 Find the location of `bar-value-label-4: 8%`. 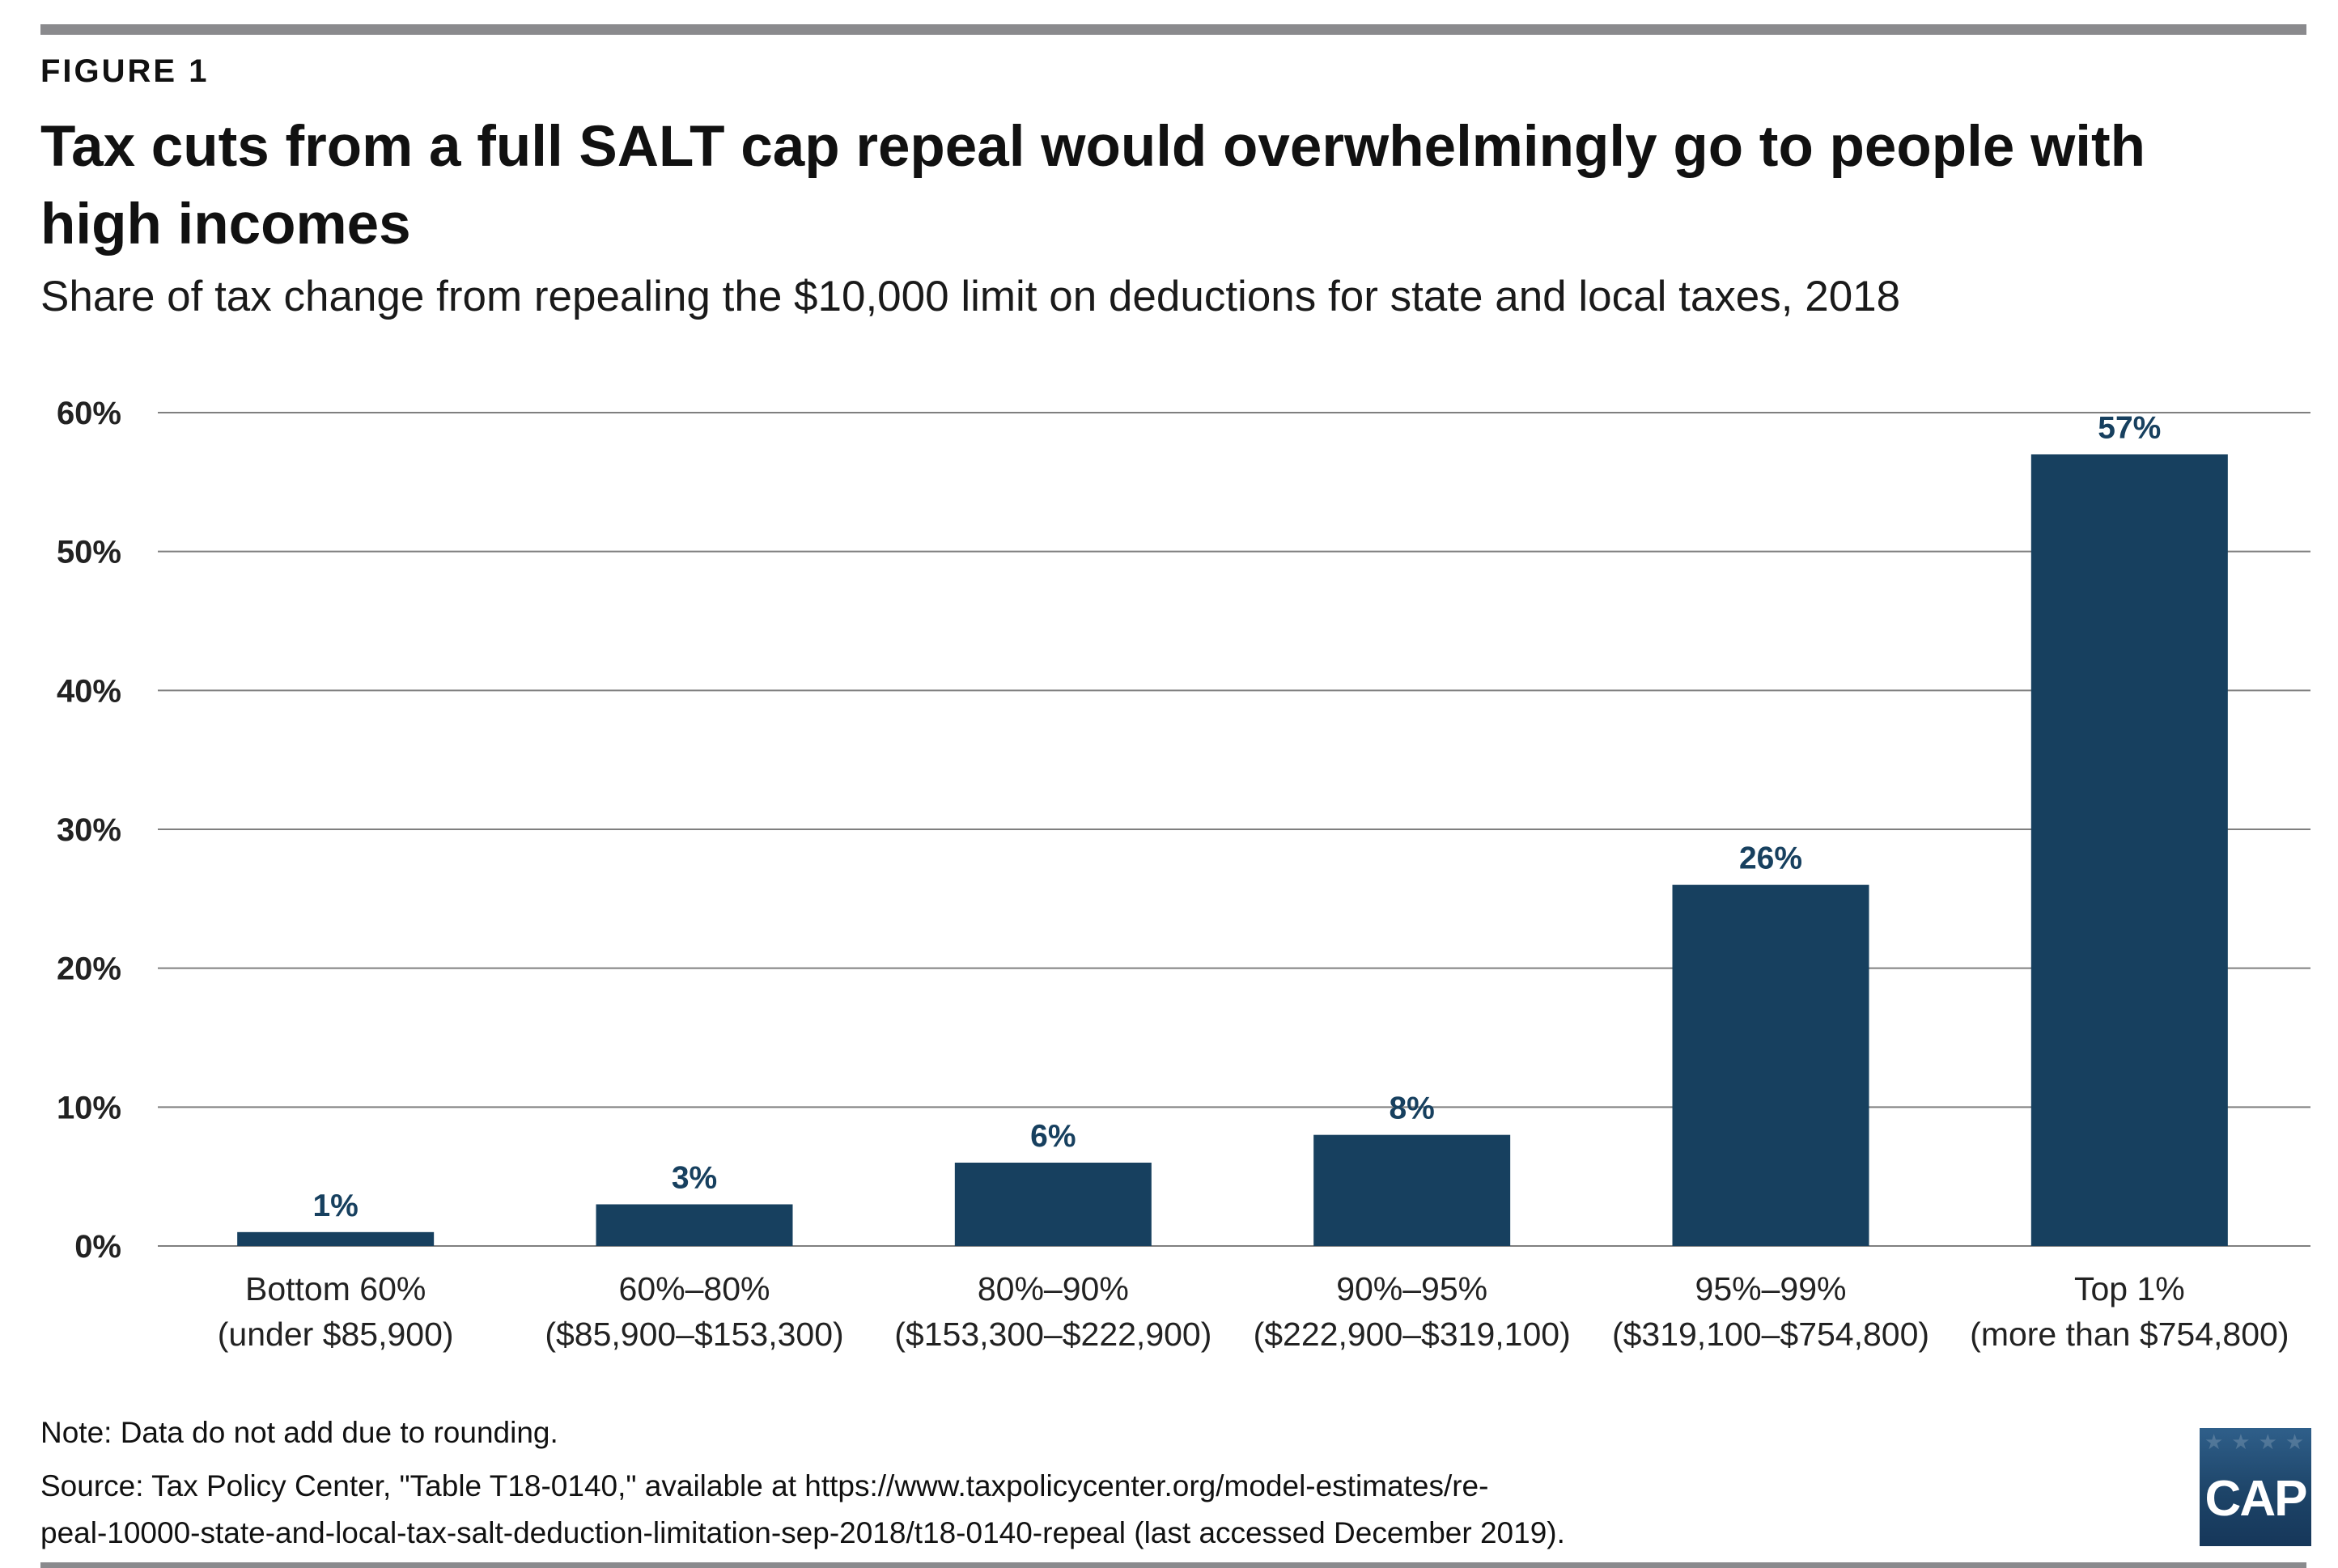

bar-value-label-4: 8% is located at coordinates (1411, 1108).